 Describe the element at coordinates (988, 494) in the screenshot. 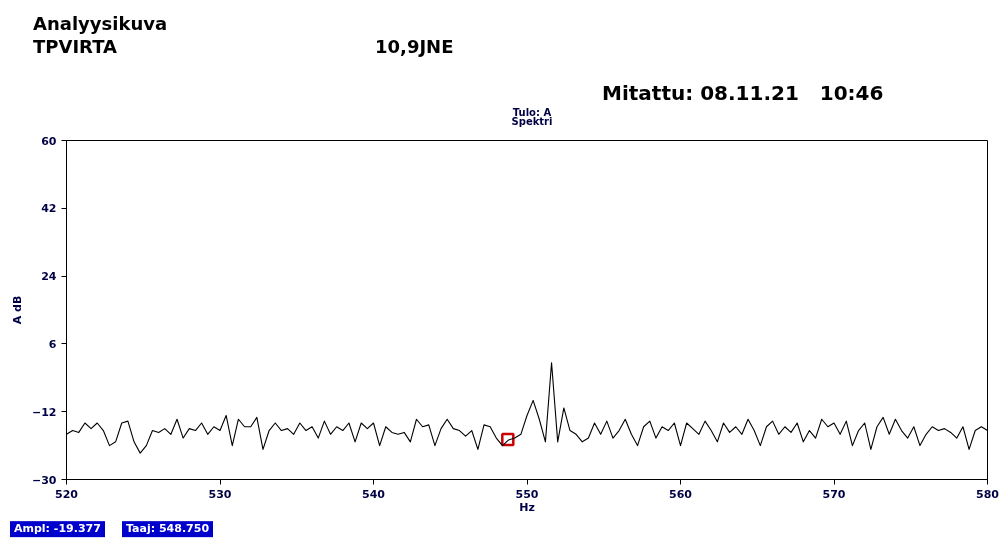

I see `x-tick-label: 580` at that location.